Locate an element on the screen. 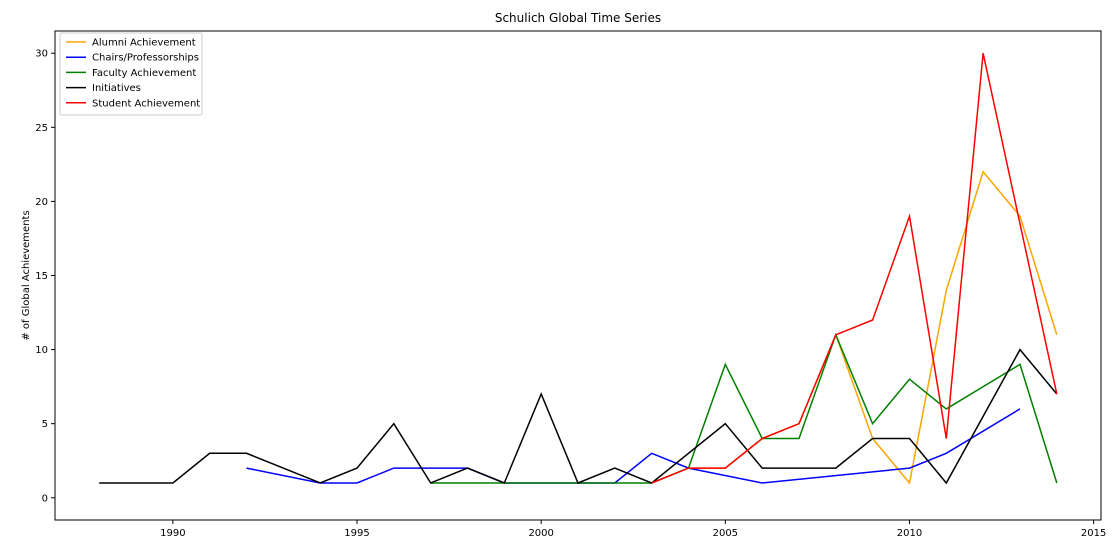  x-tick-label: 2015 is located at coordinates (1093, 533).